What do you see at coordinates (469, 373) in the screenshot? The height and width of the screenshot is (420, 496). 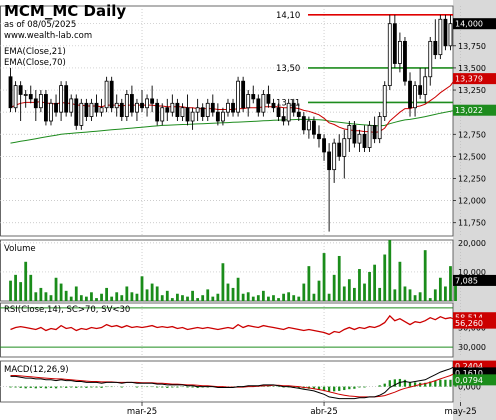 I see `signal-last-label: 0,1610` at bounding box center [469, 373].